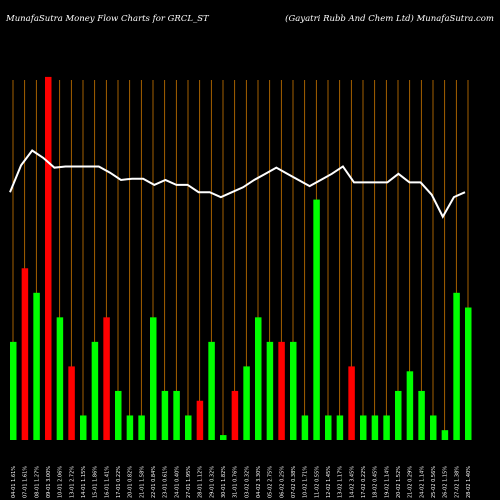 The height and width of the screenshot is (500, 500). What do you see at coordinates (329, 482) in the screenshot?
I see `x-tick-label: 12-02 1.45%` at bounding box center [329, 482].